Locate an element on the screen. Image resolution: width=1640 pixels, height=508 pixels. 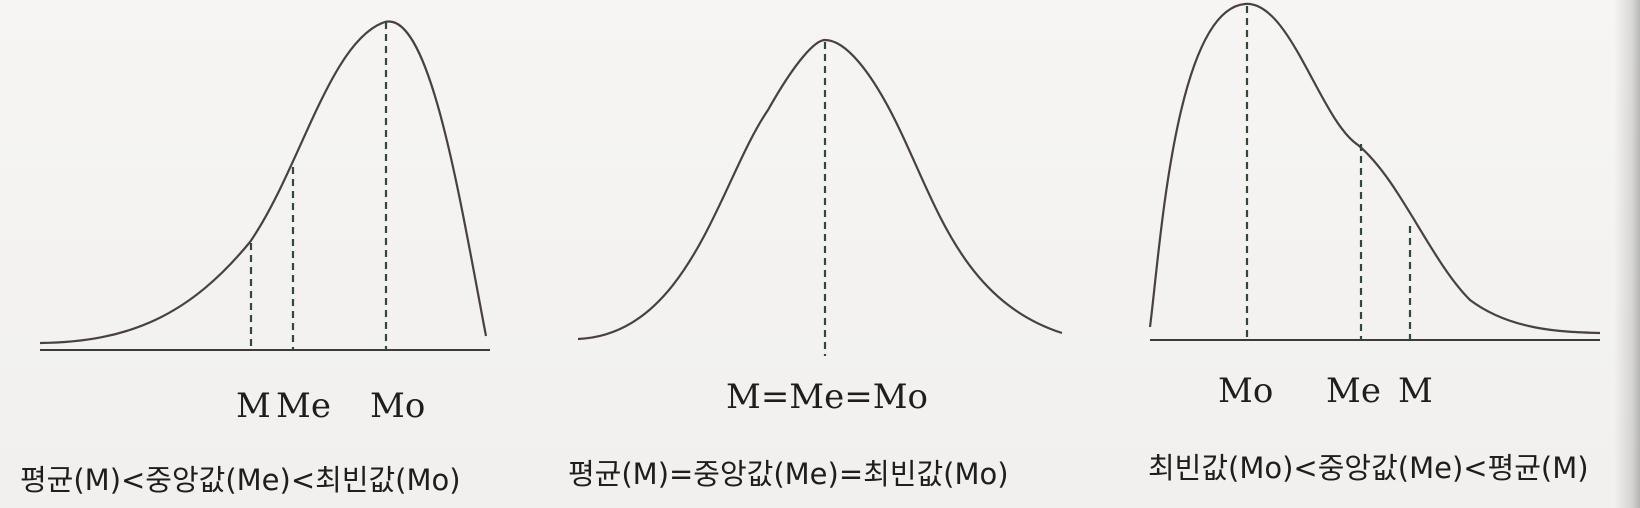
right-mode-label: Mo is located at coordinates (1245, 391).